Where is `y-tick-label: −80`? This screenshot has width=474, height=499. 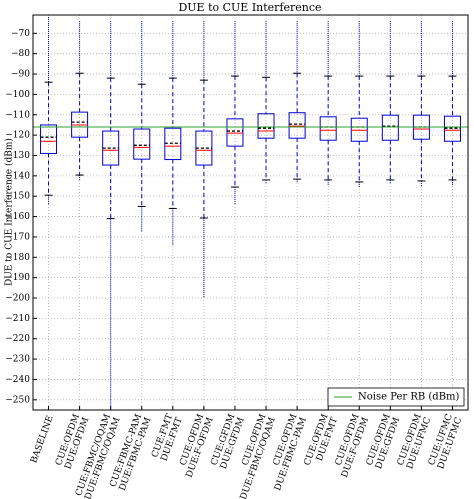
y-tick-label: −80 is located at coordinates (20, 54).